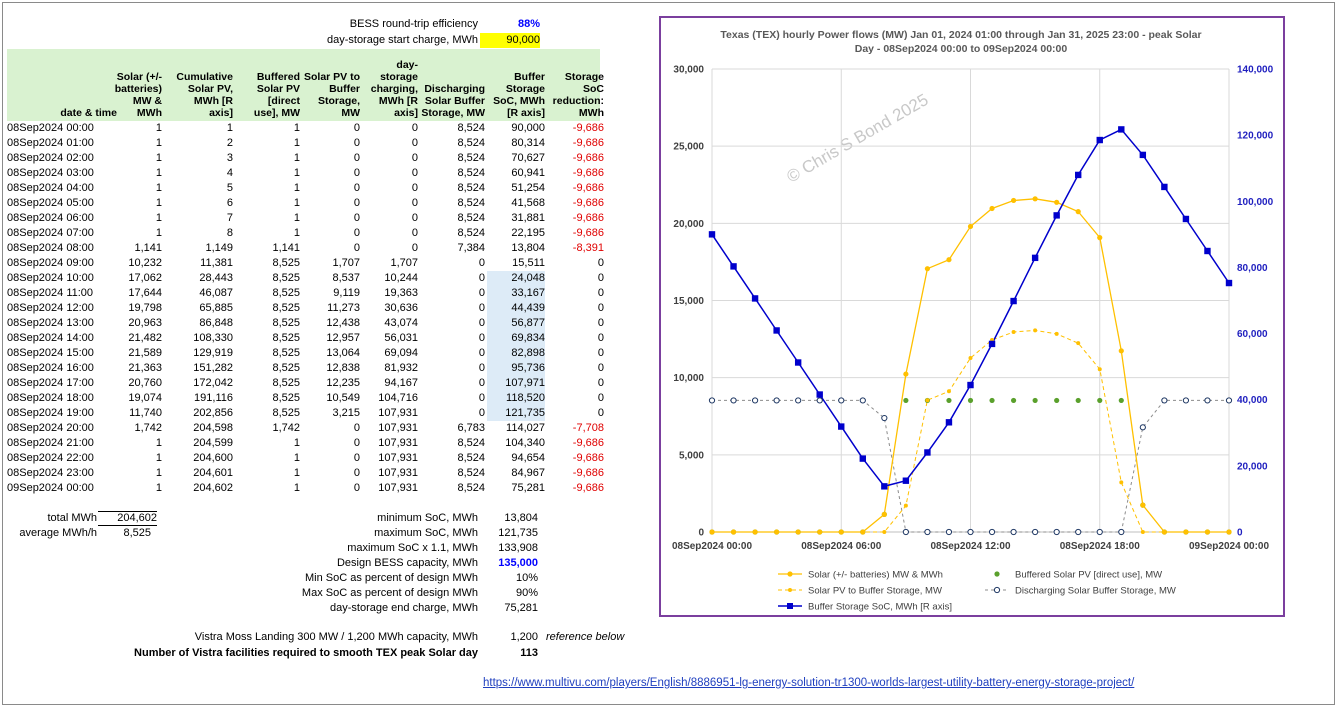 The image size is (1337, 707). What do you see at coordinates (346, 278) in the screenshot?
I see `table-cell: 8,537` at bounding box center [346, 278].